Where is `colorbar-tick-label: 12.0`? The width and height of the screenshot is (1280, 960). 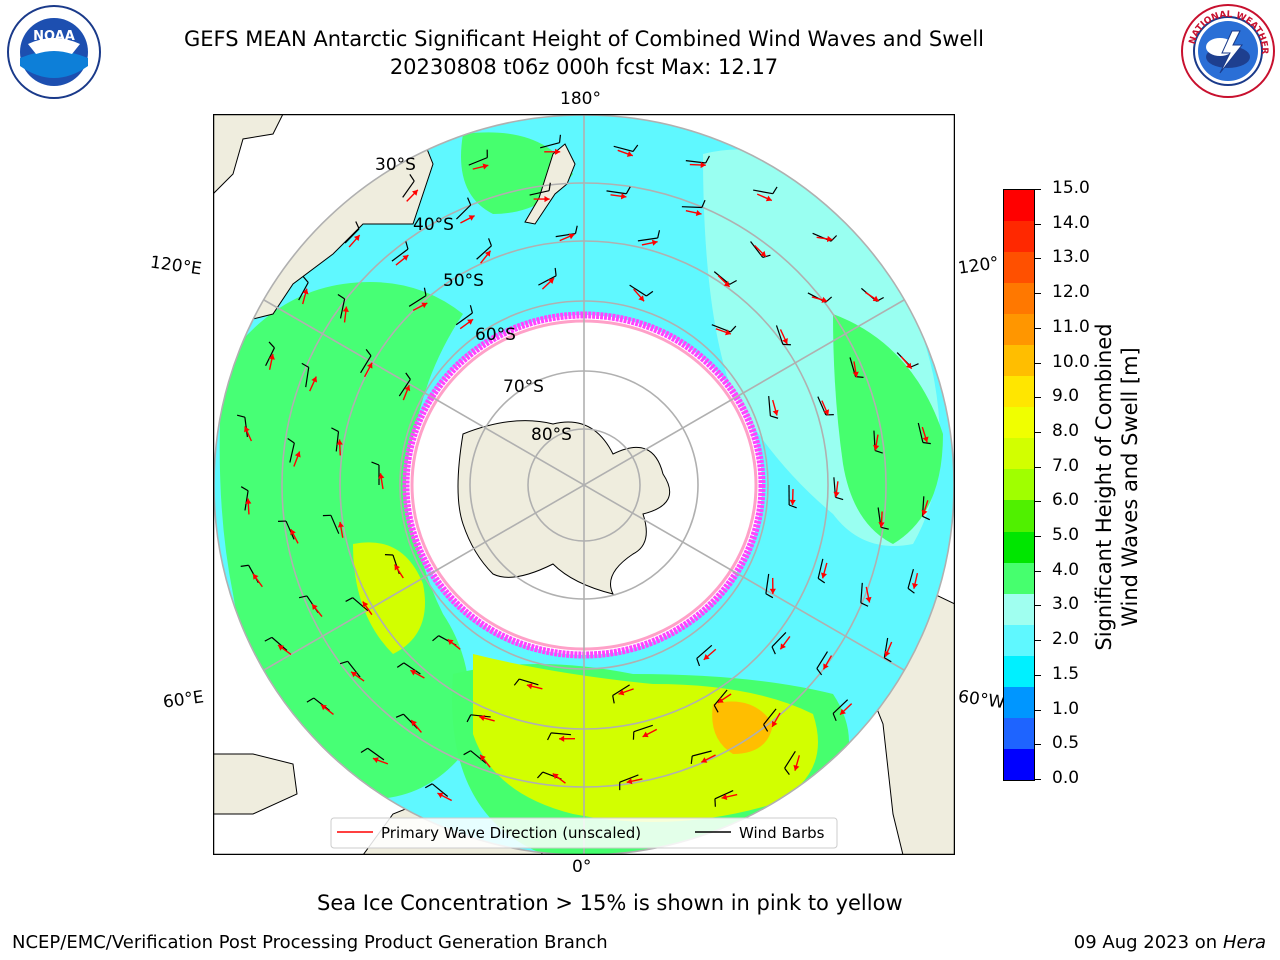
colorbar-tick-label: 12.0 is located at coordinates (1071, 292).